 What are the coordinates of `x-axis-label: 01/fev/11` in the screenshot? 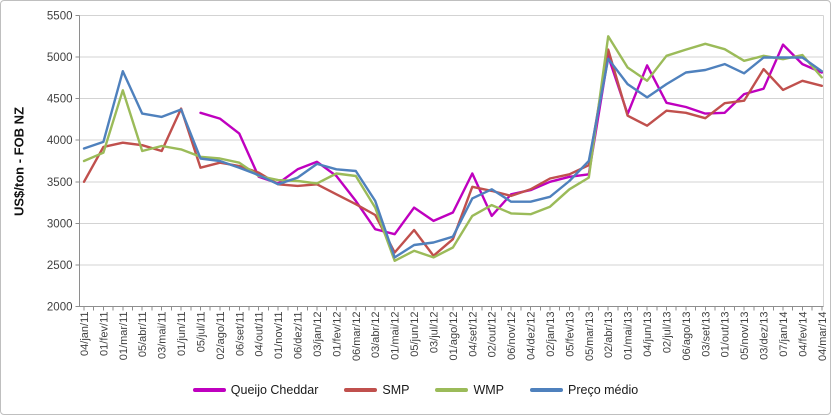 It's located at (104, 334).